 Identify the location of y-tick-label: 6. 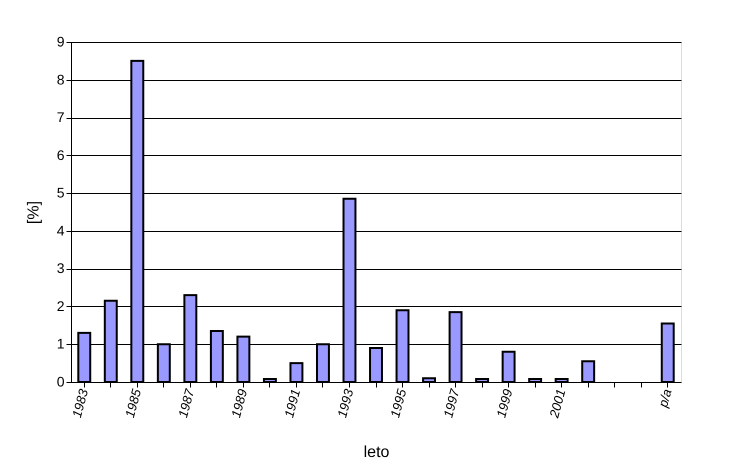
(60, 154).